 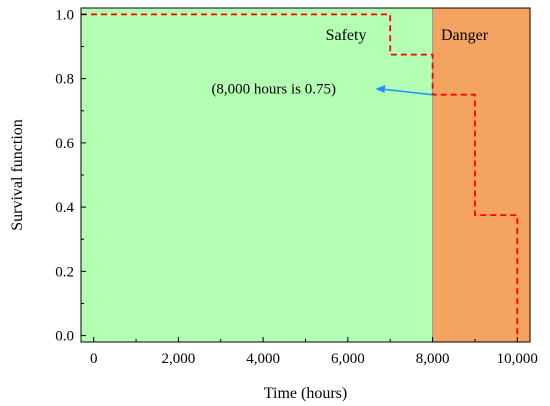 What do you see at coordinates (64, 15) in the screenshot?
I see `y-tick-label: 1.0` at bounding box center [64, 15].